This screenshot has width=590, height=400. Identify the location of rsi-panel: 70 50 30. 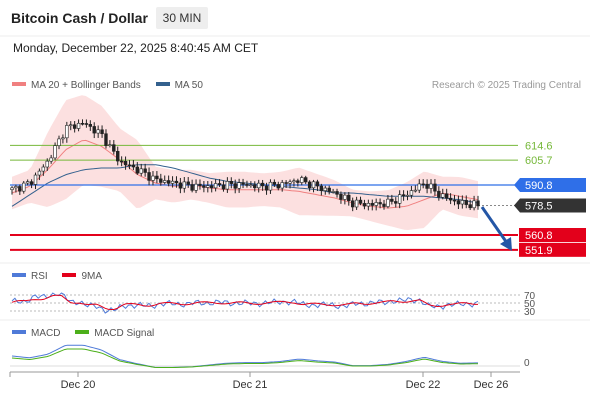
(273, 304).